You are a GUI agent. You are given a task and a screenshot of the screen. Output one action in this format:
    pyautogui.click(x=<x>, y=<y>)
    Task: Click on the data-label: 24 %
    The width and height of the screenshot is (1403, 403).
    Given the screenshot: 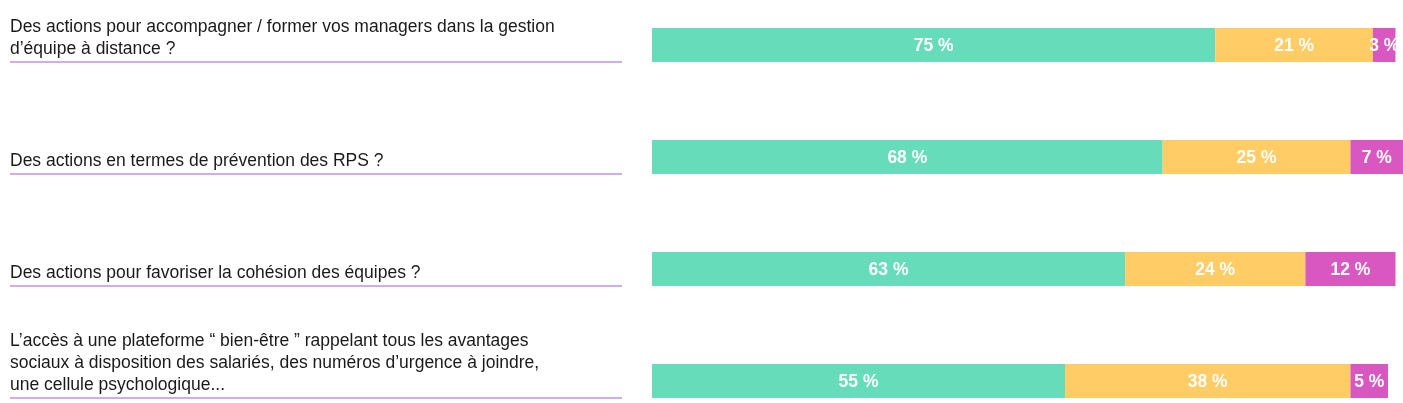 What is the action you would take?
    pyautogui.click(x=1215, y=269)
    